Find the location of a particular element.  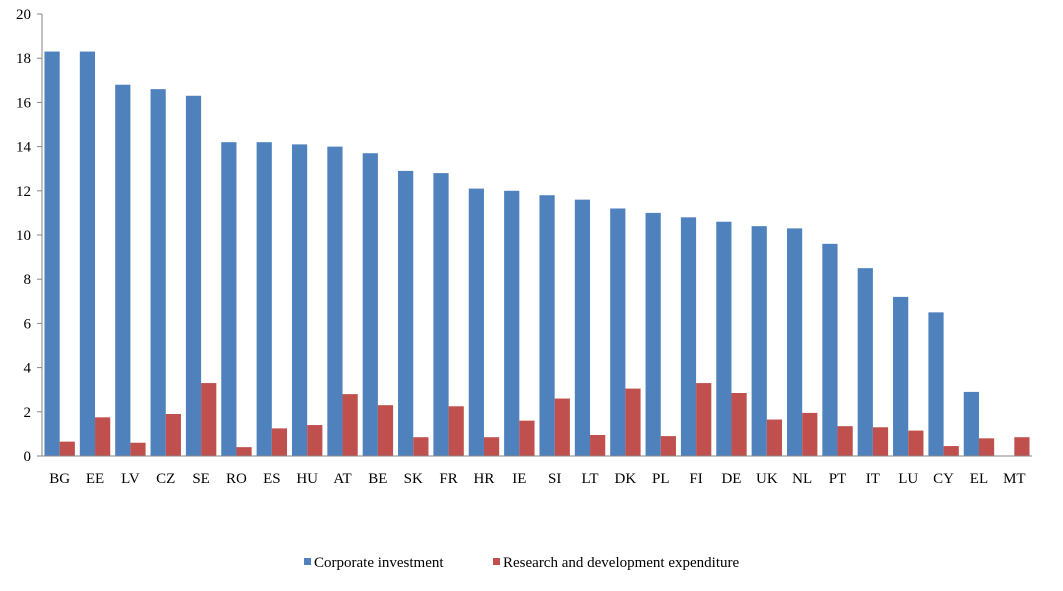

y-tick-label: 10 is located at coordinates (23, 236).